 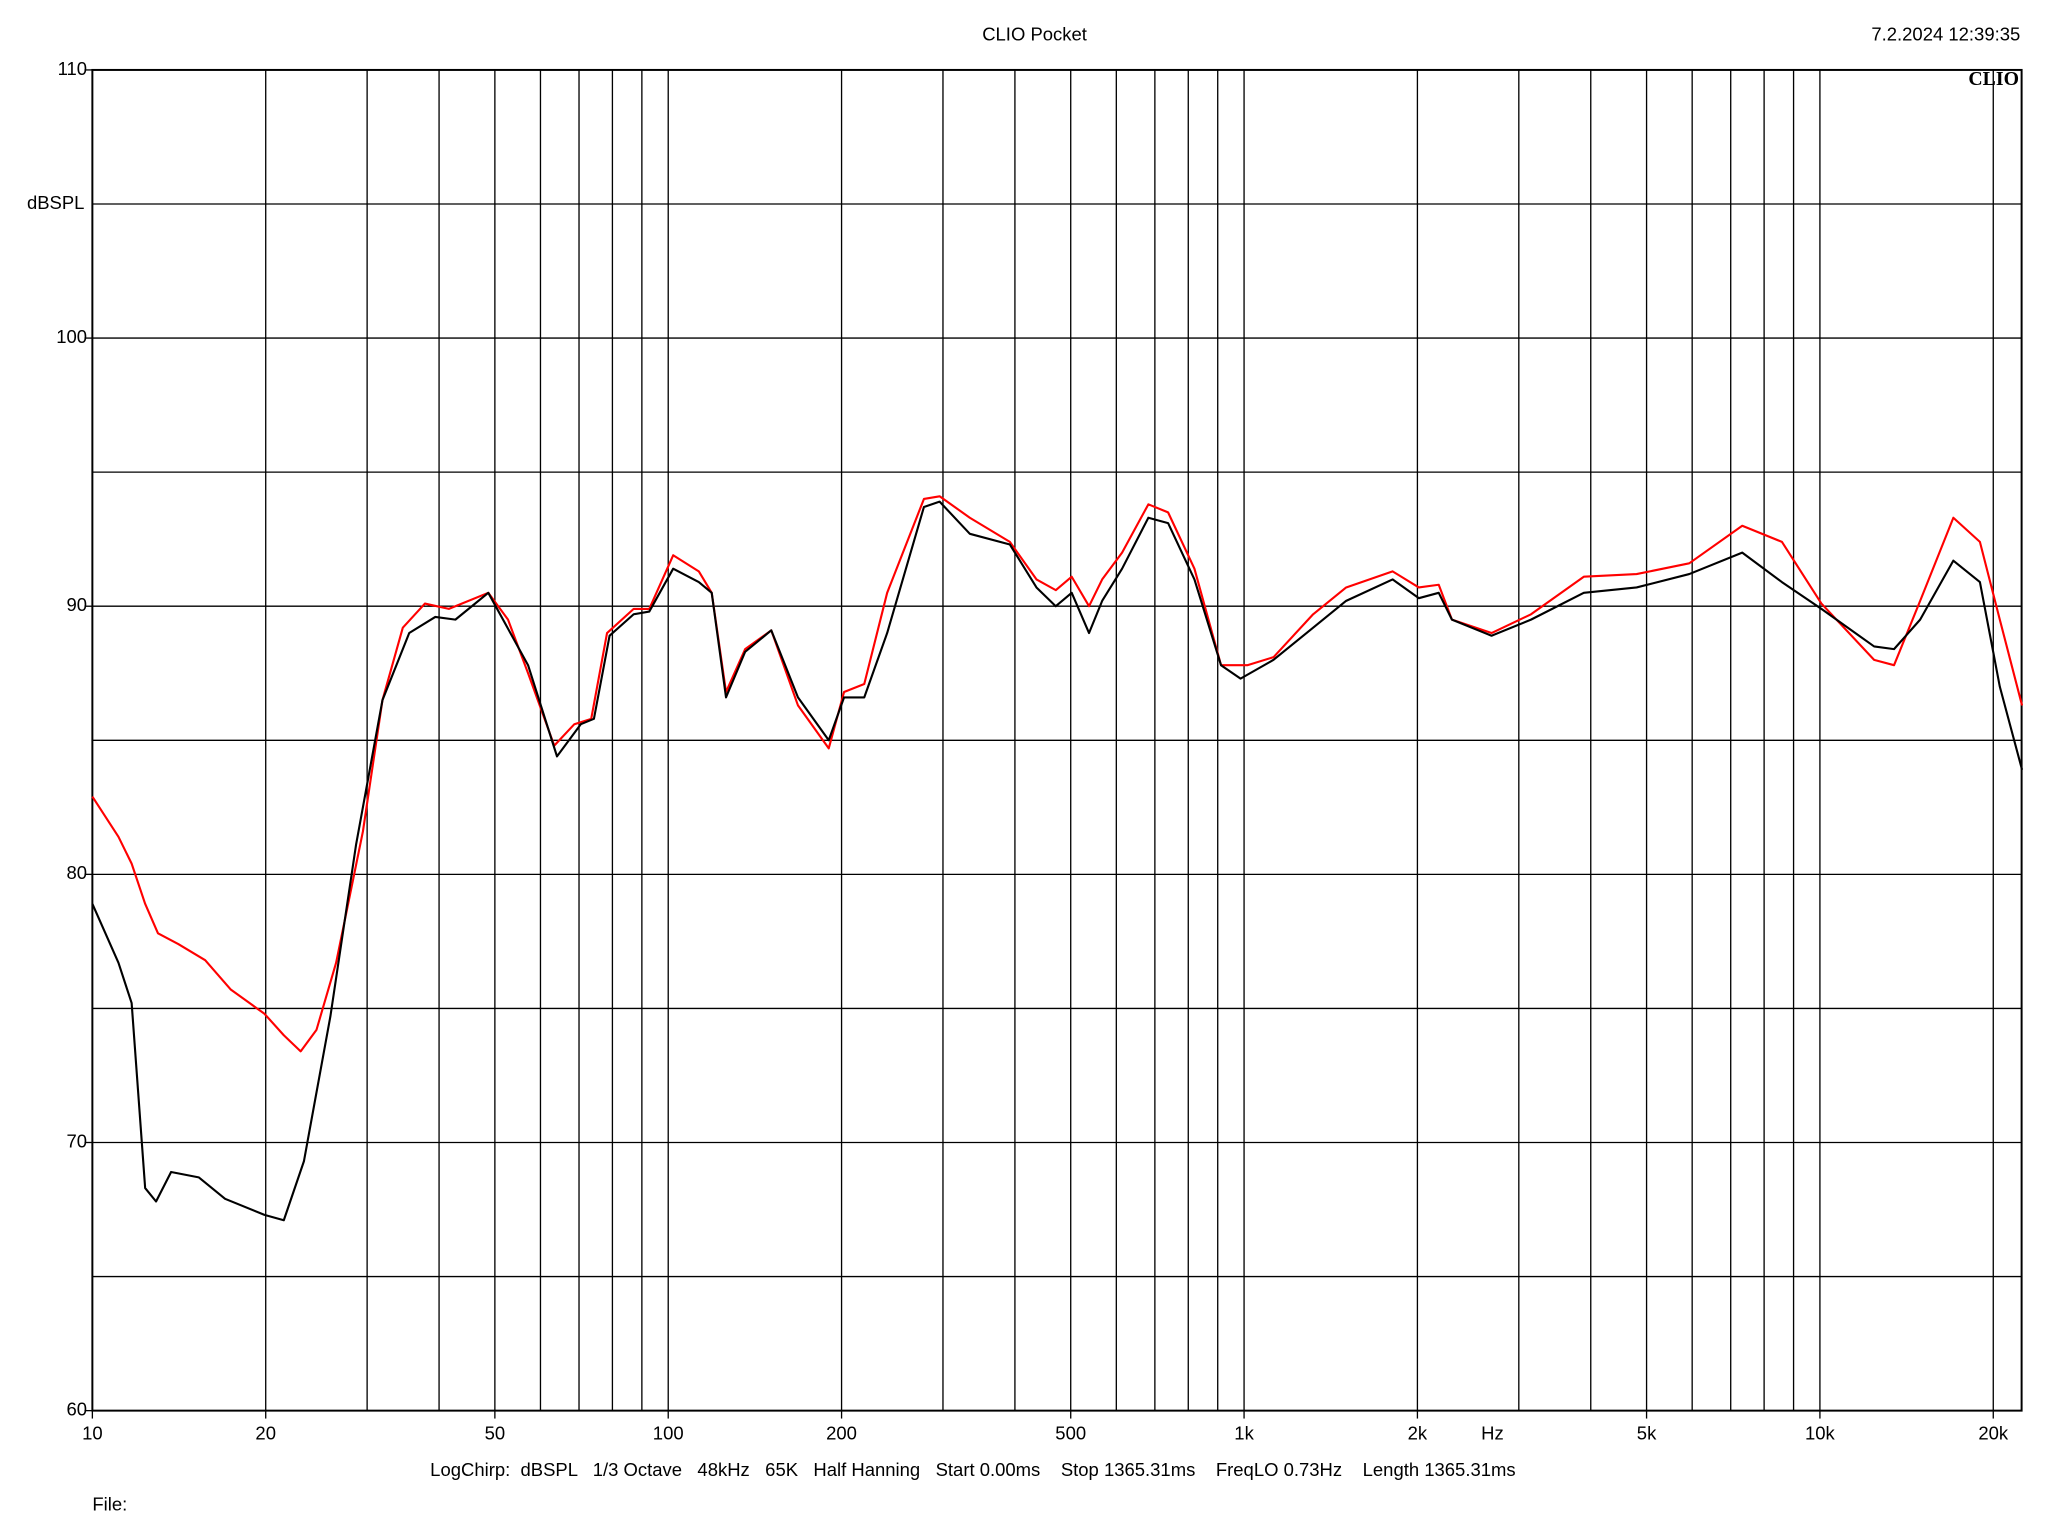 What do you see at coordinates (77, 604) in the screenshot?
I see `y-tick-label: 90` at bounding box center [77, 604].